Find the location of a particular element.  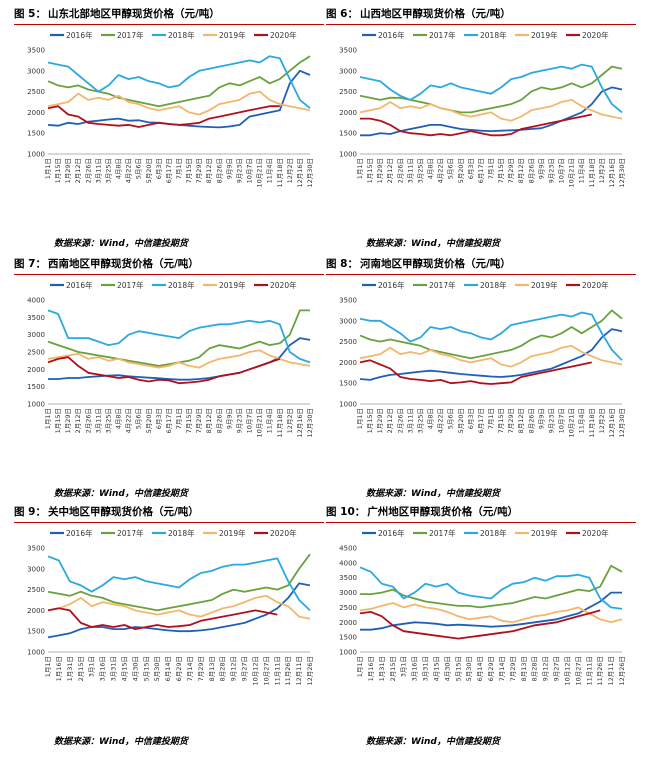

x-tick-label: 1月31日 is located at coordinates (382, 668).